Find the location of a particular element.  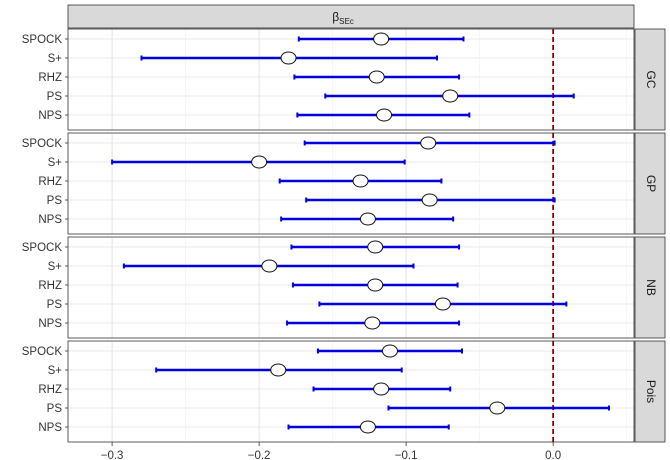

facet-strip: GC is located at coordinates (650, 79).